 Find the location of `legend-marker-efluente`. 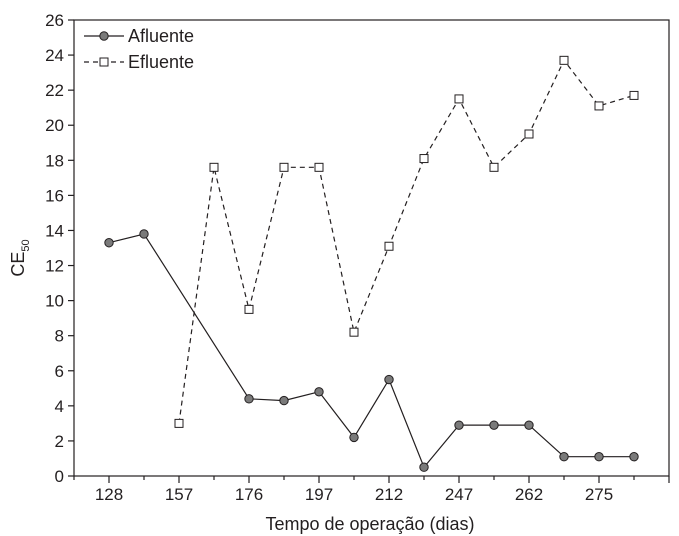

legend-marker-efluente is located at coordinates (104, 62).